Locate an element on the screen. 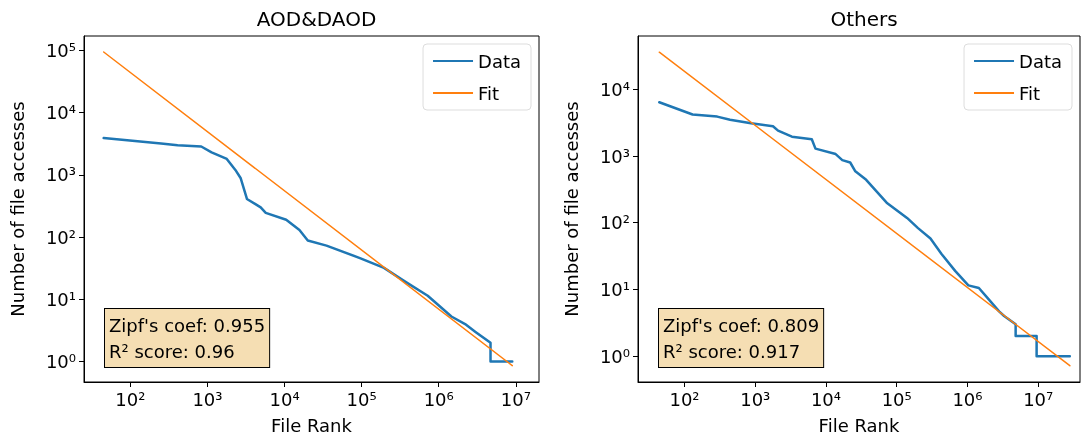  y-tick-label: 10⁵ is located at coordinates (60, 50).